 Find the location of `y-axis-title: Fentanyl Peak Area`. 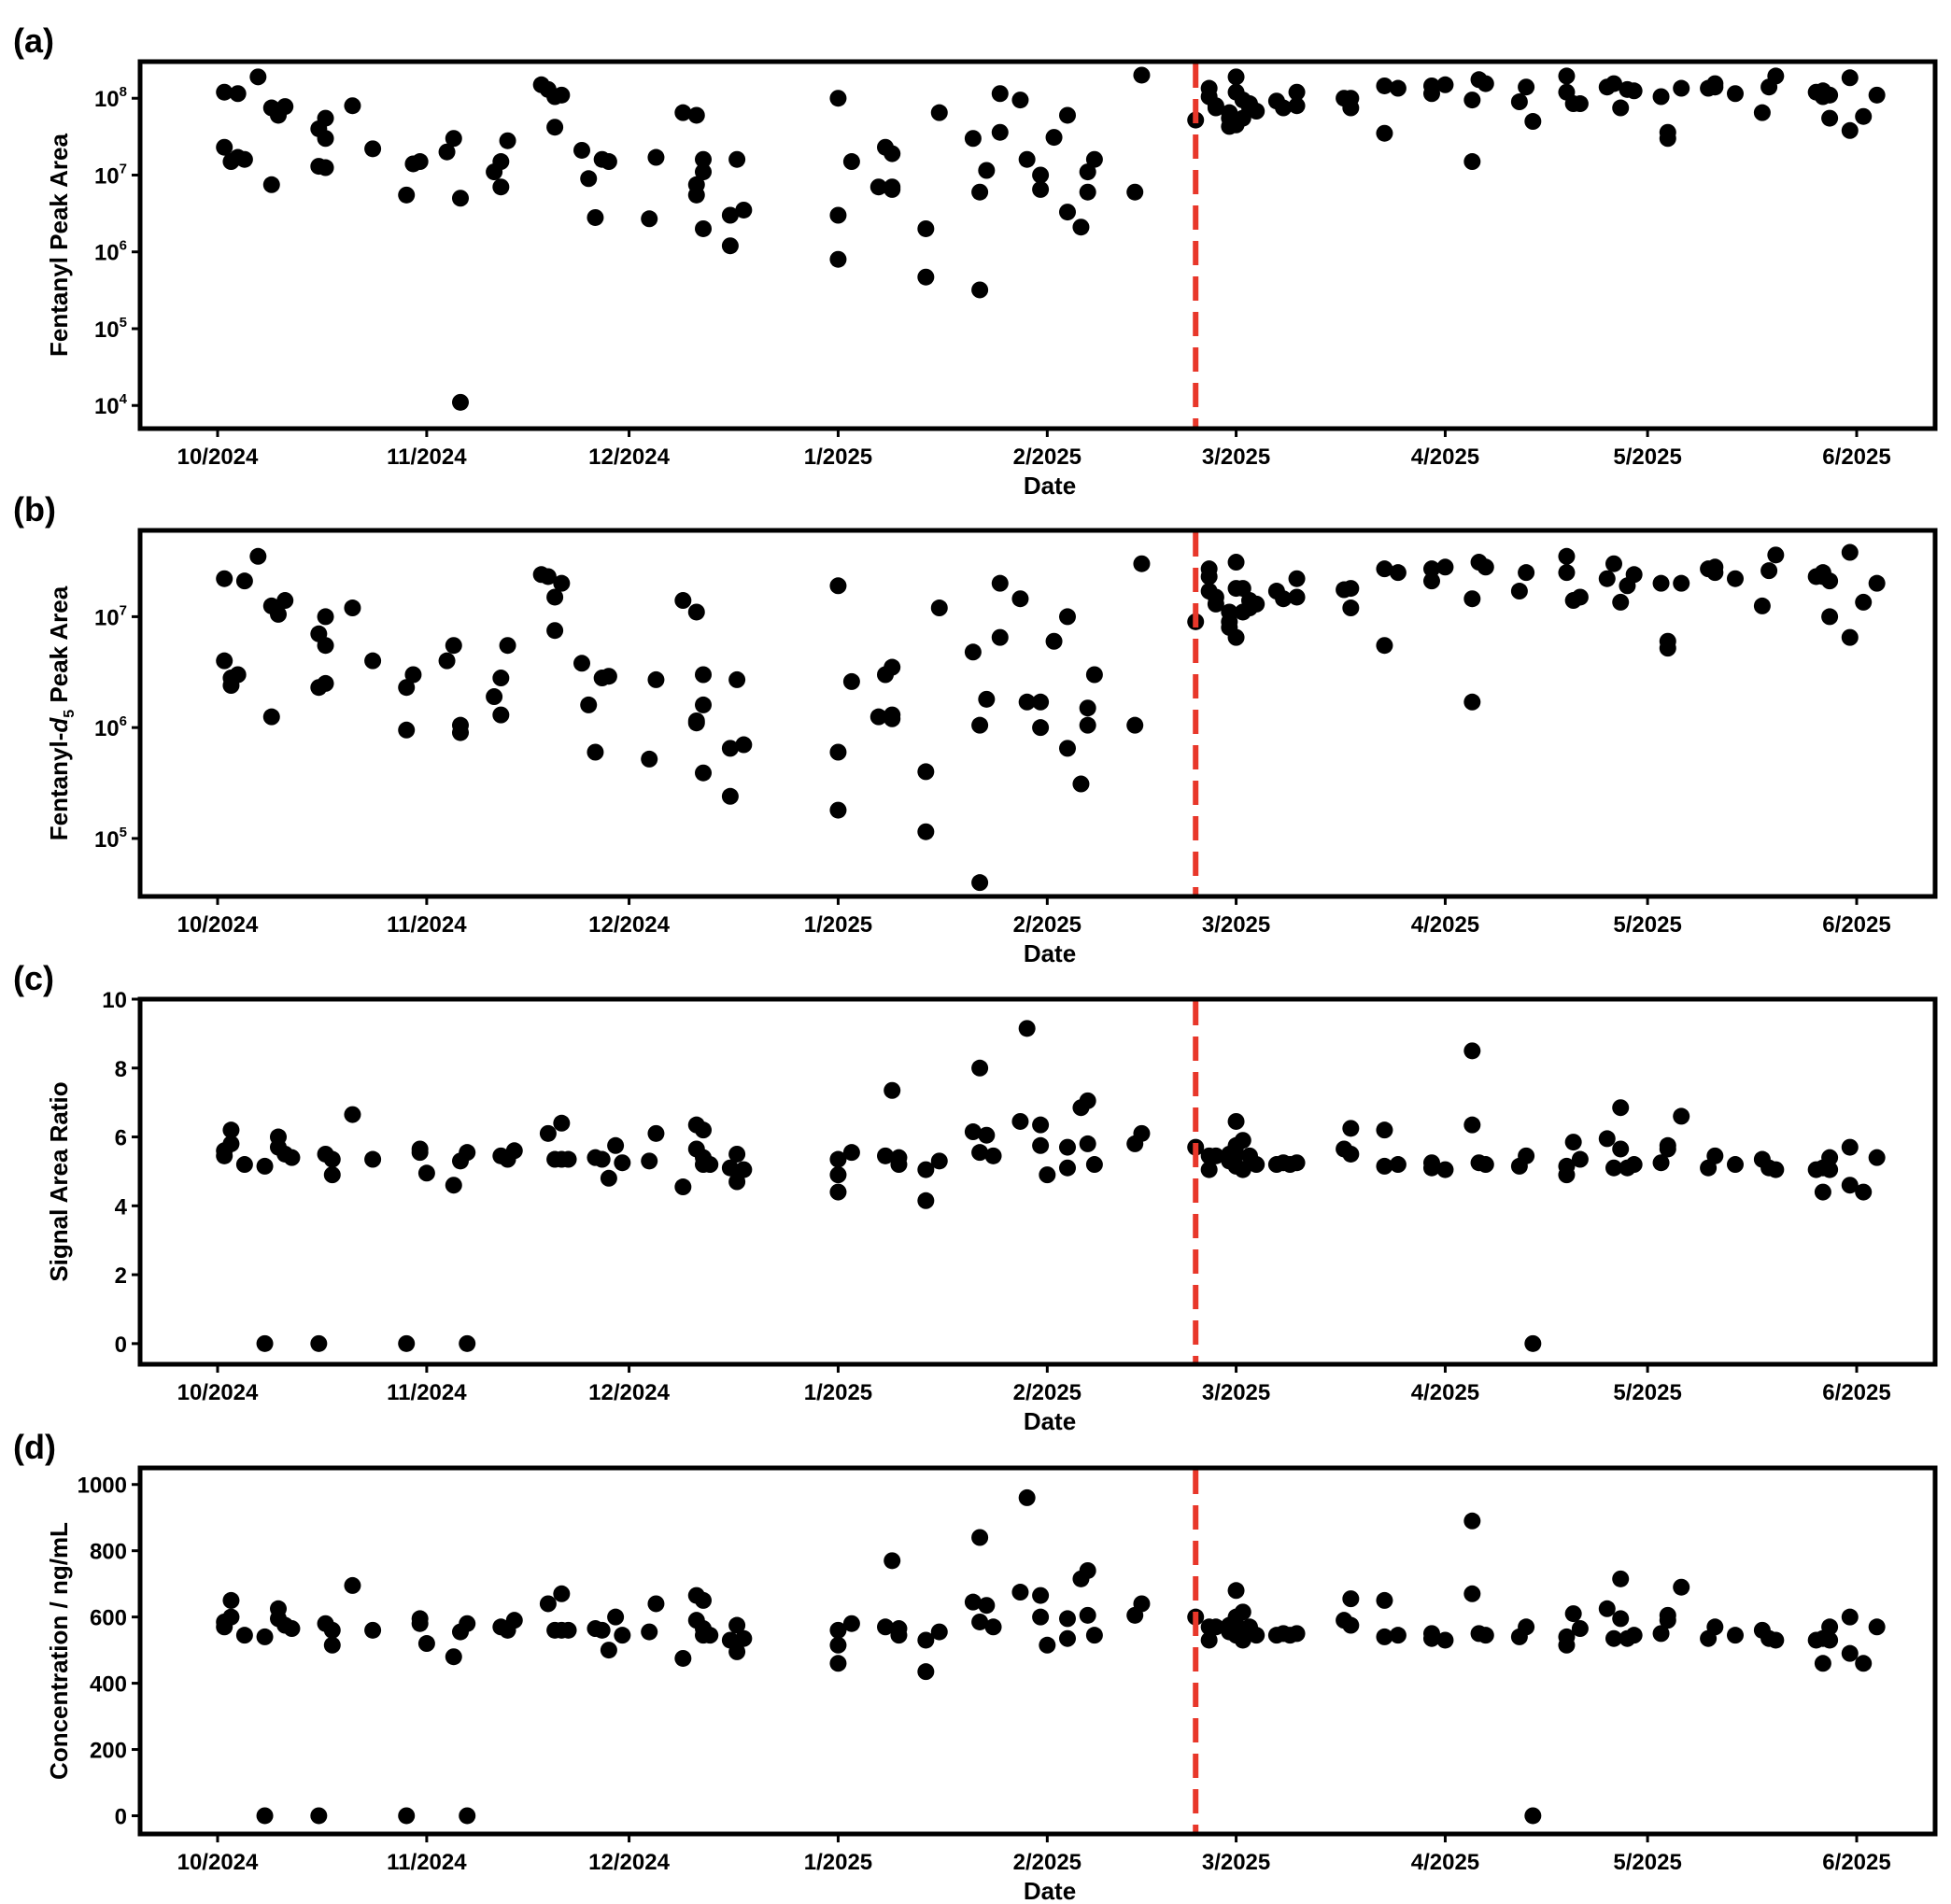

y-axis-title: Fentanyl Peak Area is located at coordinates (59, 246).